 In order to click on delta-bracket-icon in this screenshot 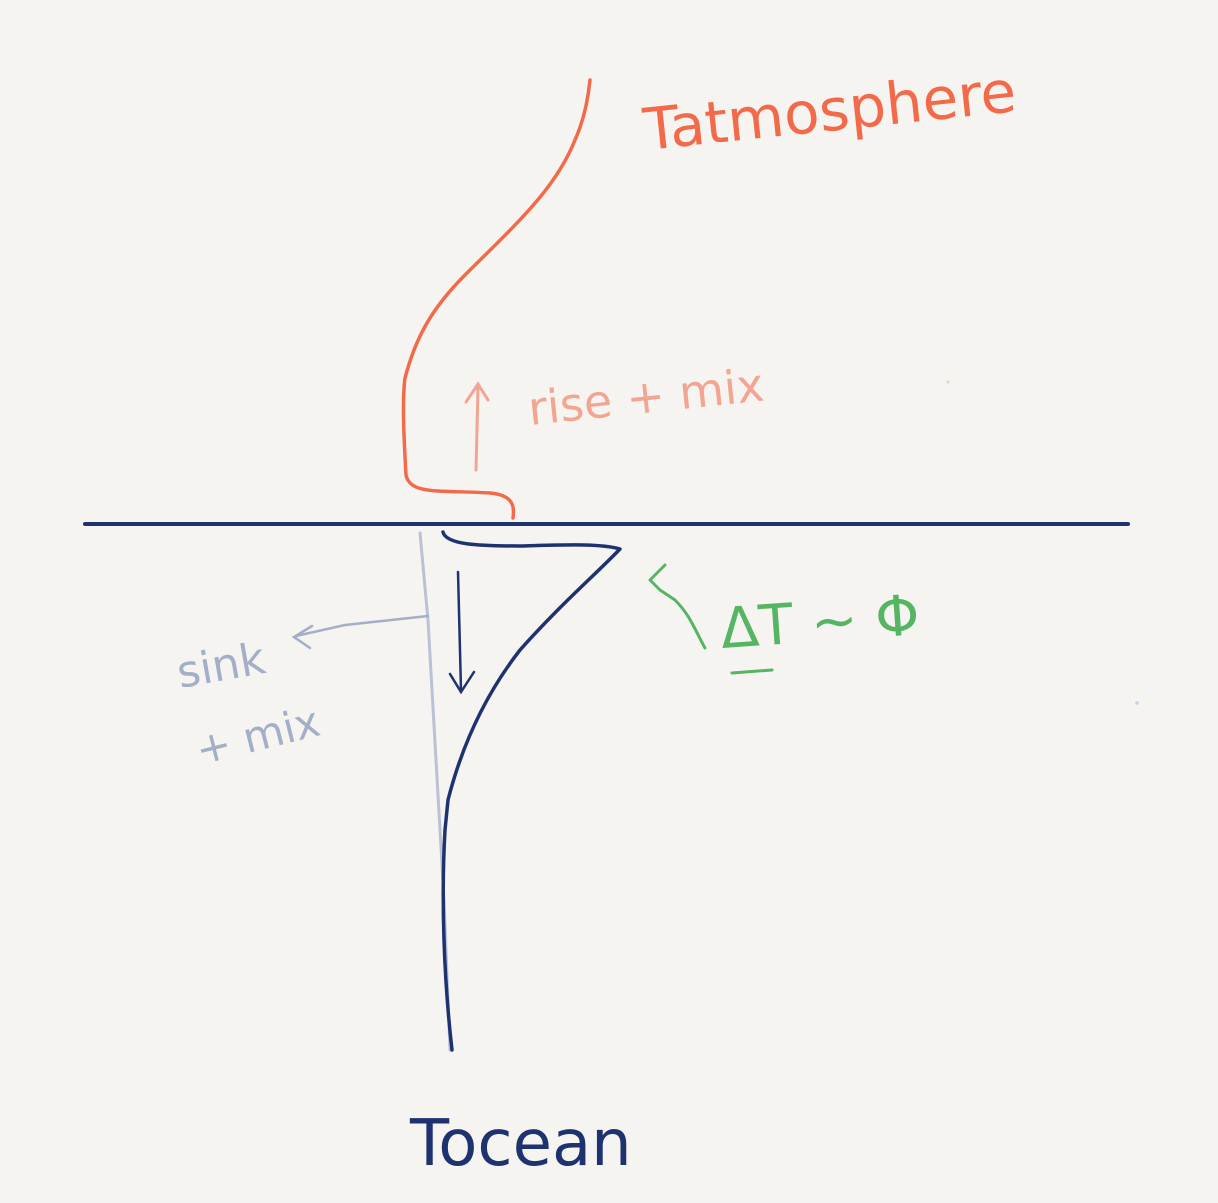, I will do `click(677, 606)`.